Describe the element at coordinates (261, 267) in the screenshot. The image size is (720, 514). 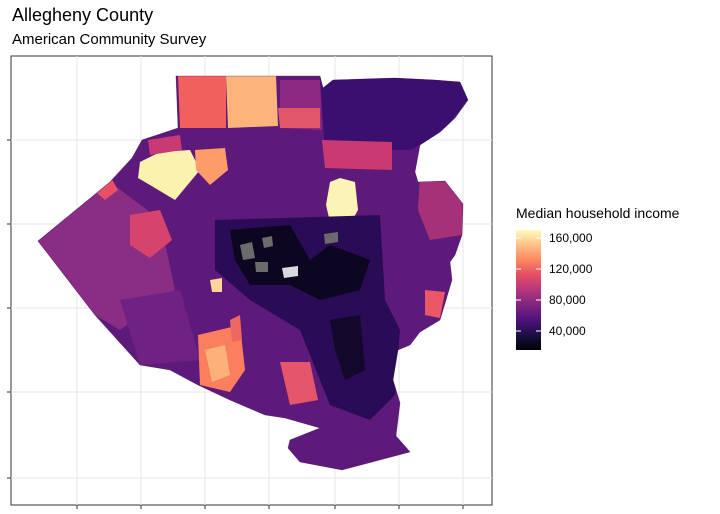
I see `missing-tract-c` at that location.